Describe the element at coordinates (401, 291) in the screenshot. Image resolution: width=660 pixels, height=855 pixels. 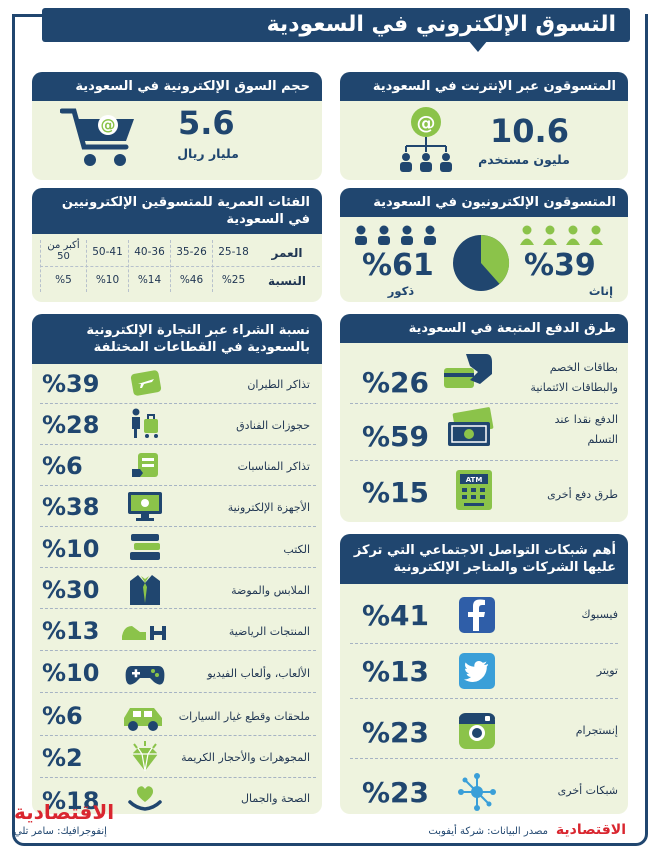
I see `male-share-label: ذكور` at that location.